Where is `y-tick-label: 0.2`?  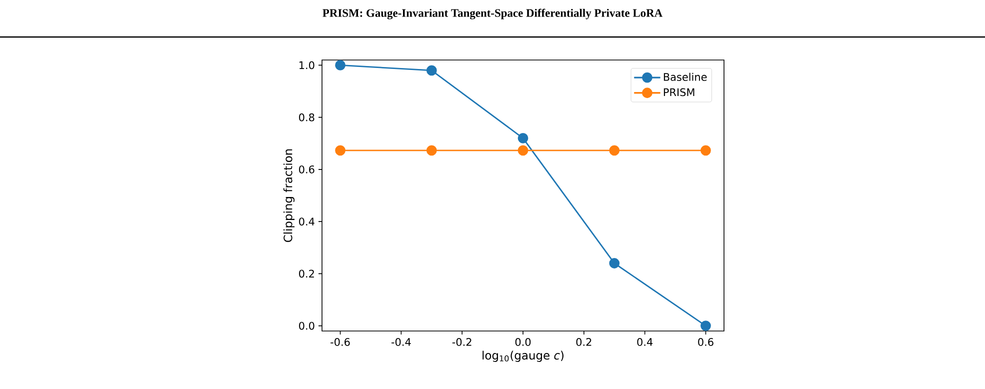 y-tick-label: 0.2 is located at coordinates (306, 274).